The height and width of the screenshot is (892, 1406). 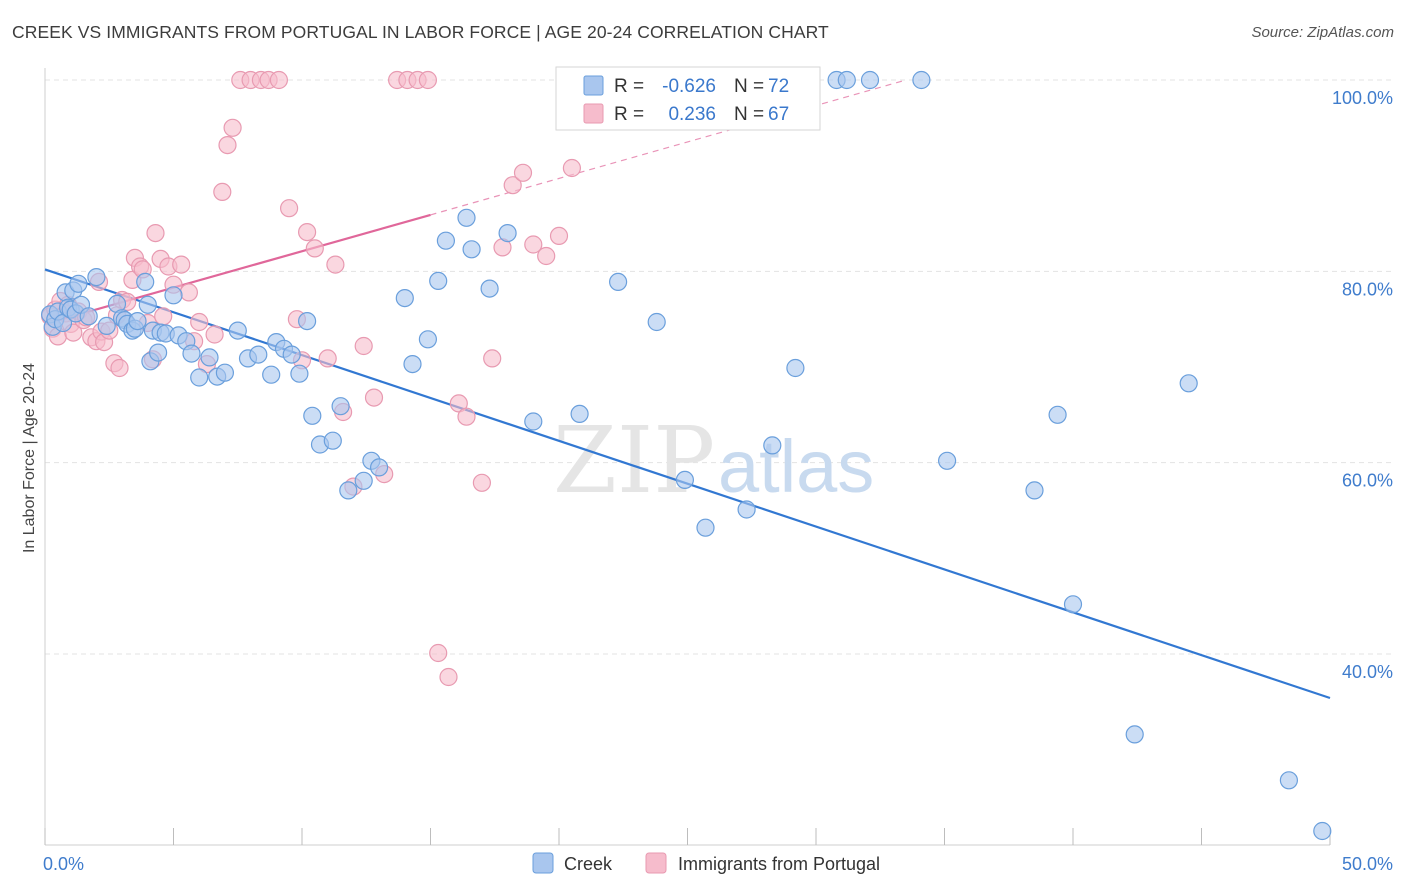 What do you see at coordinates (749, 114) in the screenshot?
I see `legend-n-label-2: N =` at bounding box center [749, 114].